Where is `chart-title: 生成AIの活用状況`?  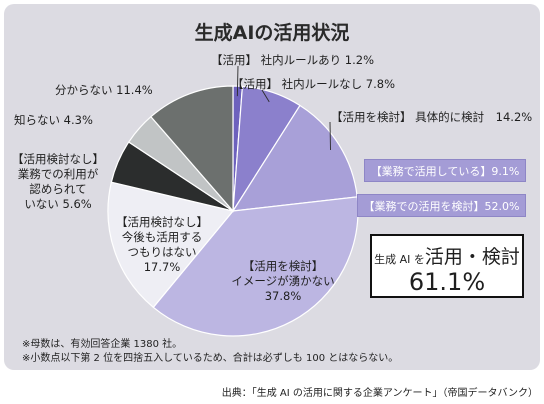 chart-title: 生成AIの活用状況 is located at coordinates (272, 33).